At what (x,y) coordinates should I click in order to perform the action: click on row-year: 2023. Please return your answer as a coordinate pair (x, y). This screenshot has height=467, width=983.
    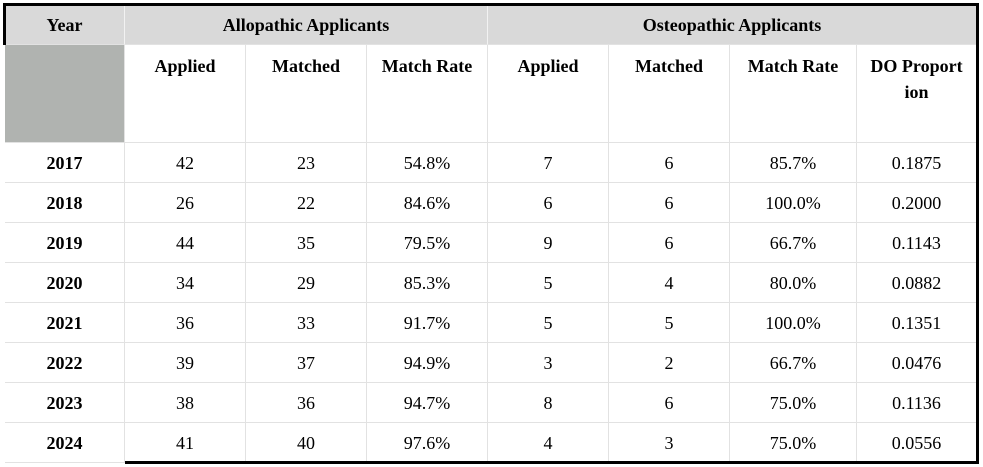
    Looking at the image, I should click on (65, 403).